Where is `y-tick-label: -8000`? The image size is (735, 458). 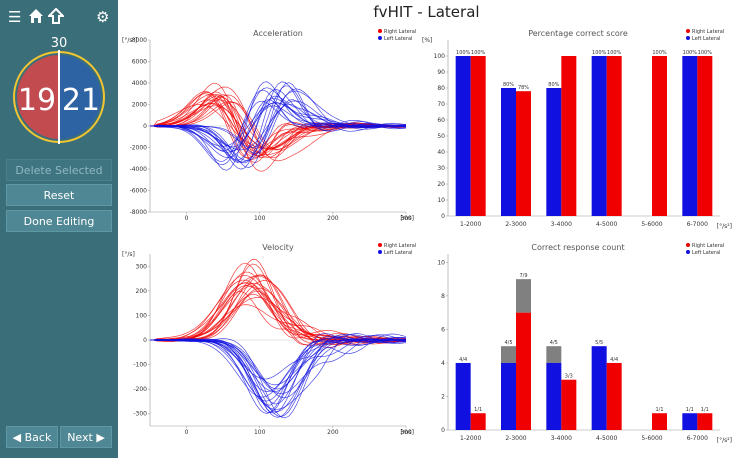
y-tick-label: -8000 is located at coordinates (139, 212).